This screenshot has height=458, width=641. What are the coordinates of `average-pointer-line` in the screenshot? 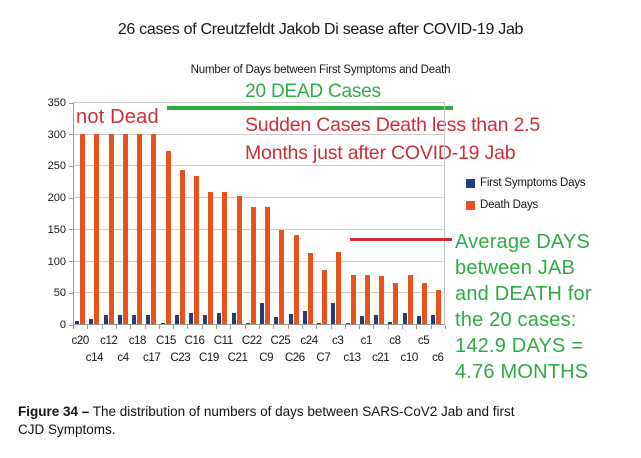 It's located at (401, 239).